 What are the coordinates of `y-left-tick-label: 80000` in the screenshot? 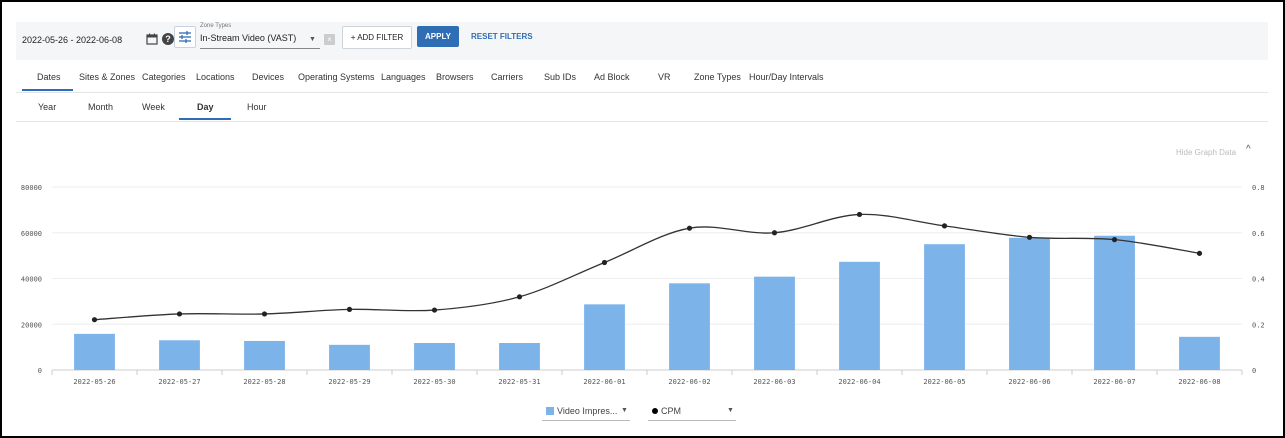 It's located at (31, 188).